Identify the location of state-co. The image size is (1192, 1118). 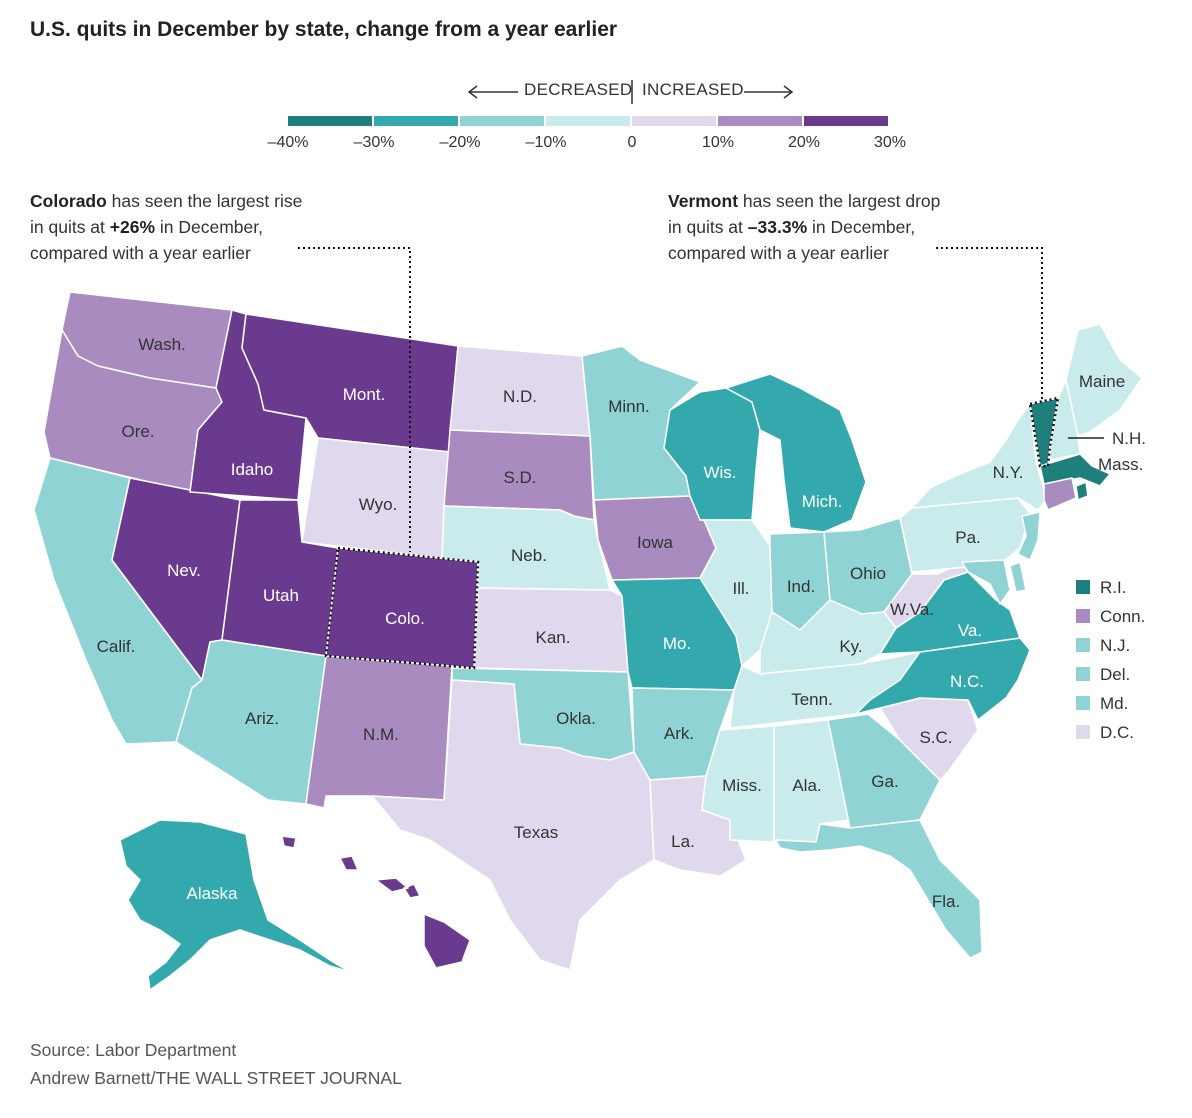
(402, 608).